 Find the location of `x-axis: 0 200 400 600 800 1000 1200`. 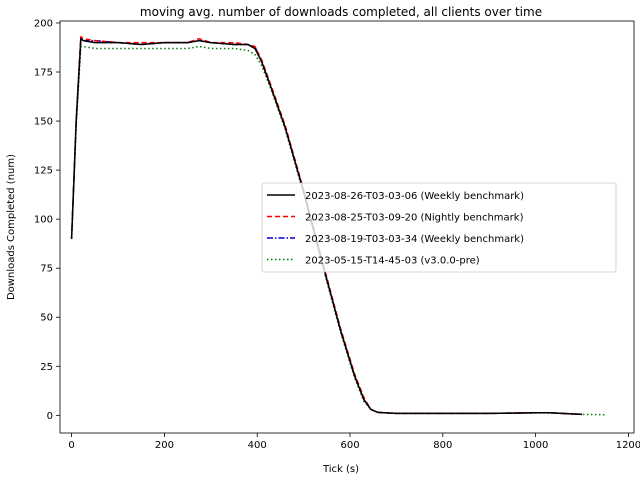

x-axis: 0 200 400 600 800 1000 1200 is located at coordinates (354, 442).